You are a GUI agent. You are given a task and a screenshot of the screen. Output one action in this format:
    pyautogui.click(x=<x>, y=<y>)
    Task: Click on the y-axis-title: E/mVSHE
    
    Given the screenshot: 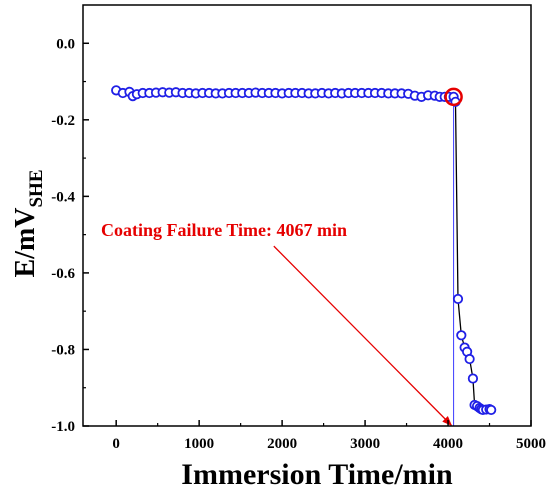 What is the action you would take?
    pyautogui.click(x=28, y=223)
    